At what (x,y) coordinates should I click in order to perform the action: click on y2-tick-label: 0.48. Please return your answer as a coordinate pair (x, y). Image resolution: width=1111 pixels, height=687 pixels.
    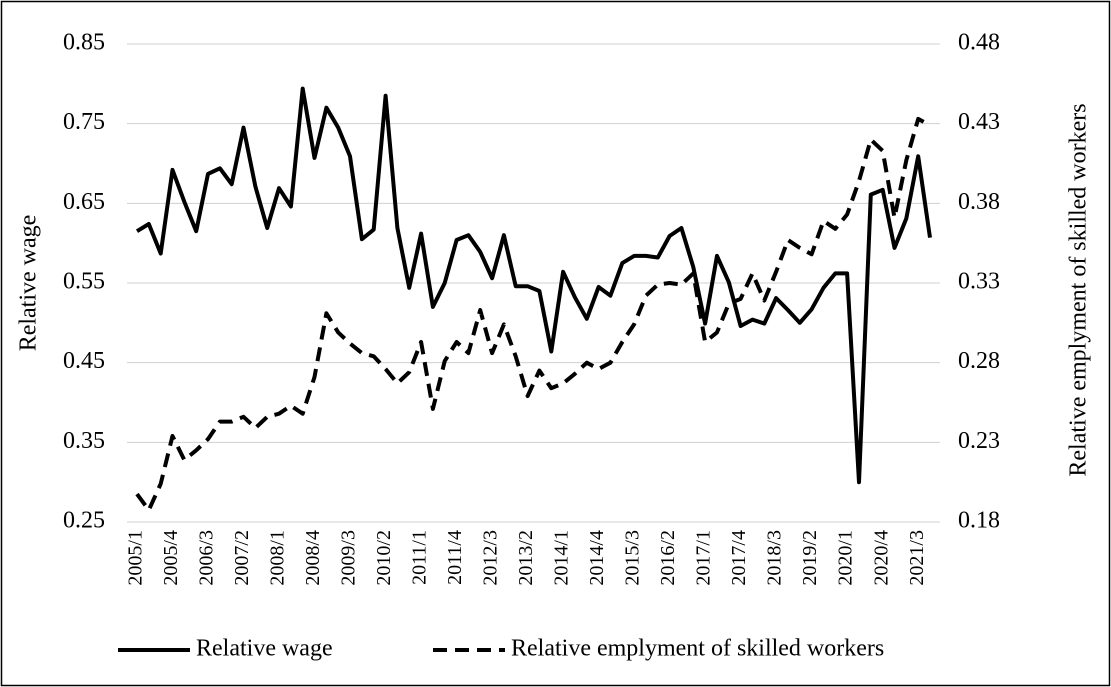
    Looking at the image, I should click on (979, 43).